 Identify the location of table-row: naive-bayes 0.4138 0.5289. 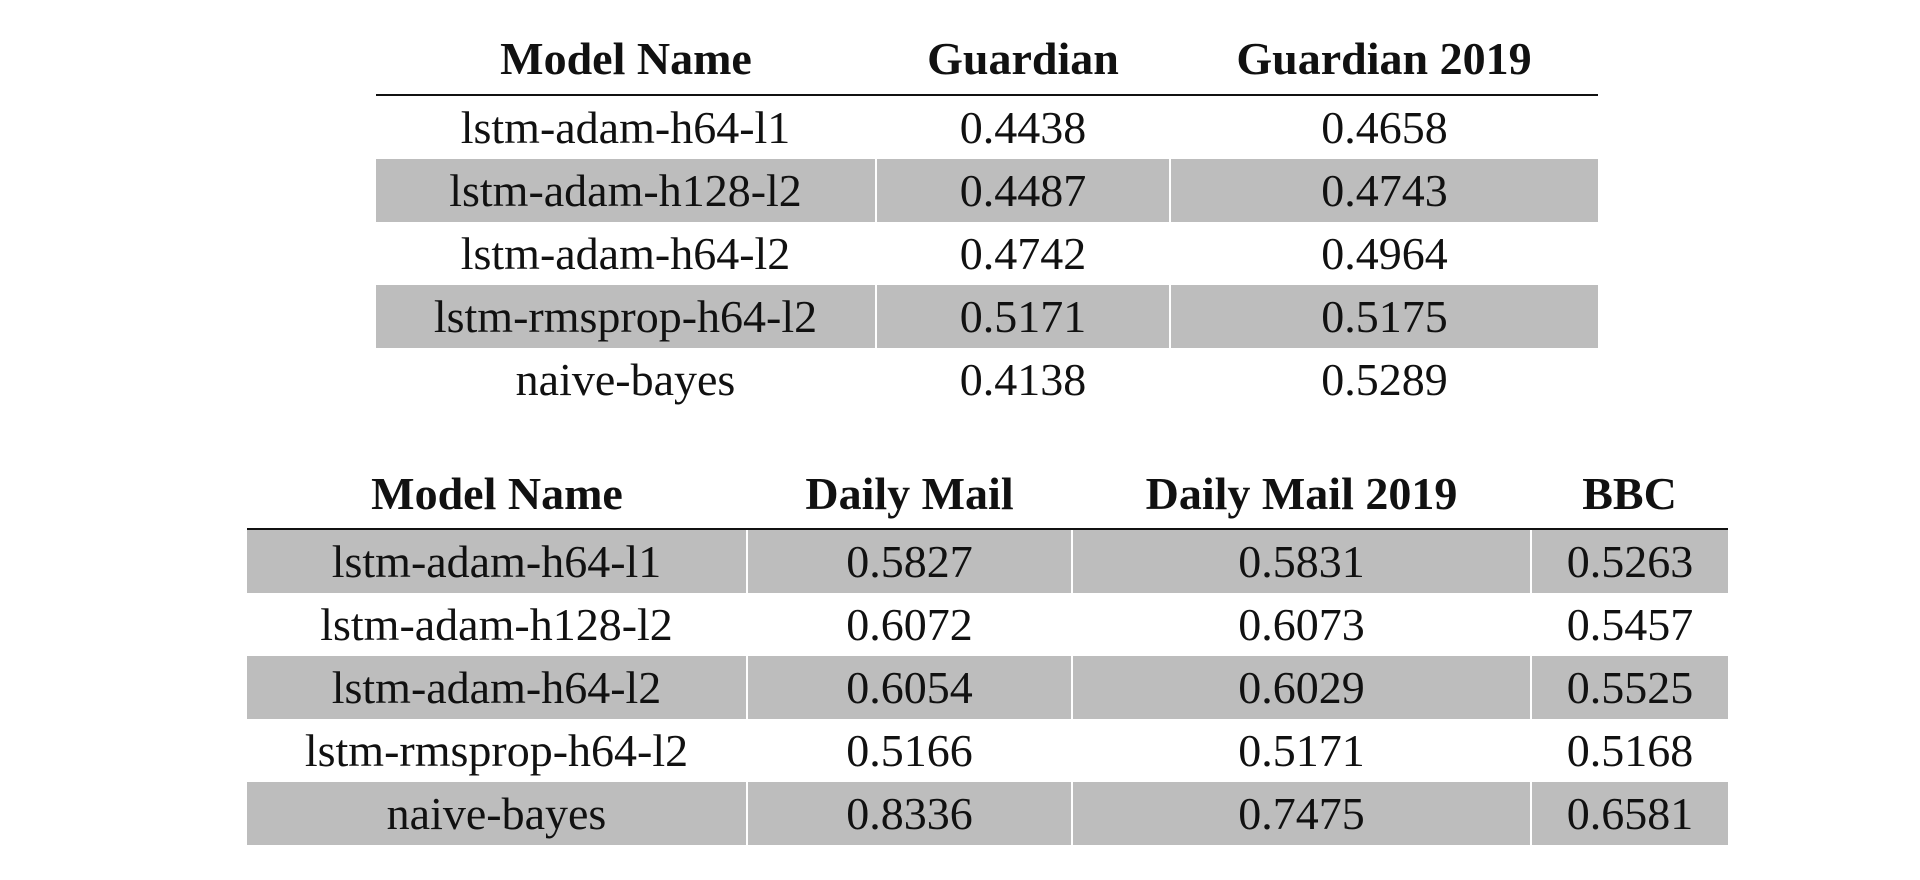
(987, 379).